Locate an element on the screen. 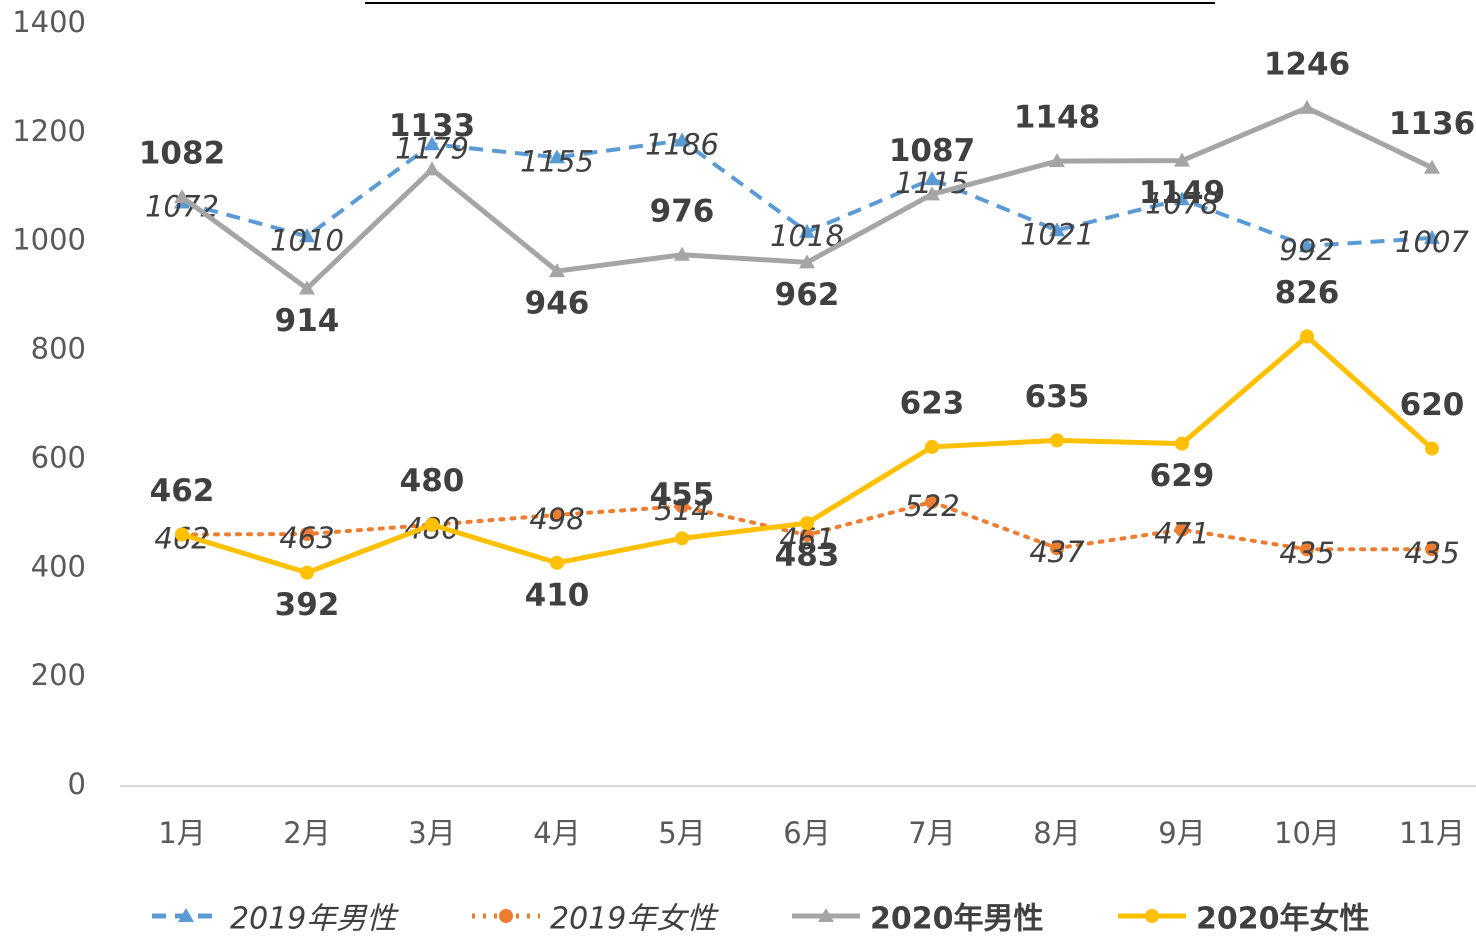 Image resolution: width=1476 pixels, height=939 pixels. legend-label: 2020年男性 is located at coordinates (957, 919).